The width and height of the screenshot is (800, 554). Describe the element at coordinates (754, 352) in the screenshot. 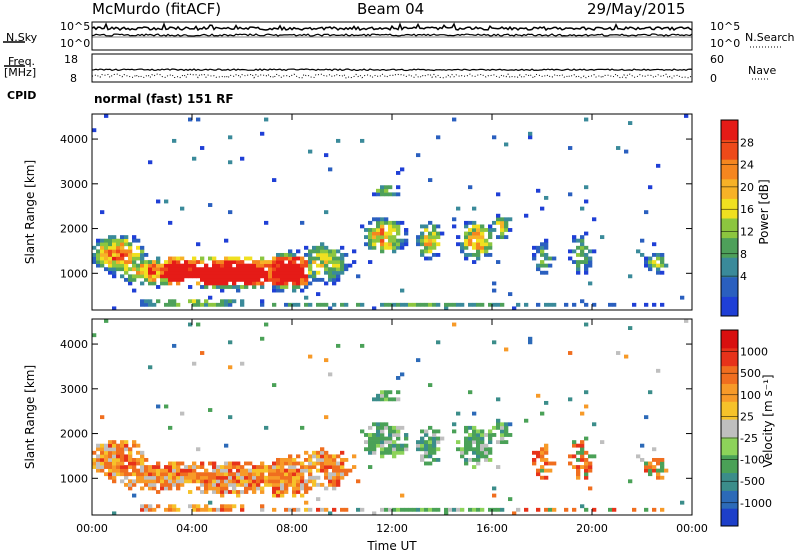

I see `colorbar-tick-label: 1000` at that location.